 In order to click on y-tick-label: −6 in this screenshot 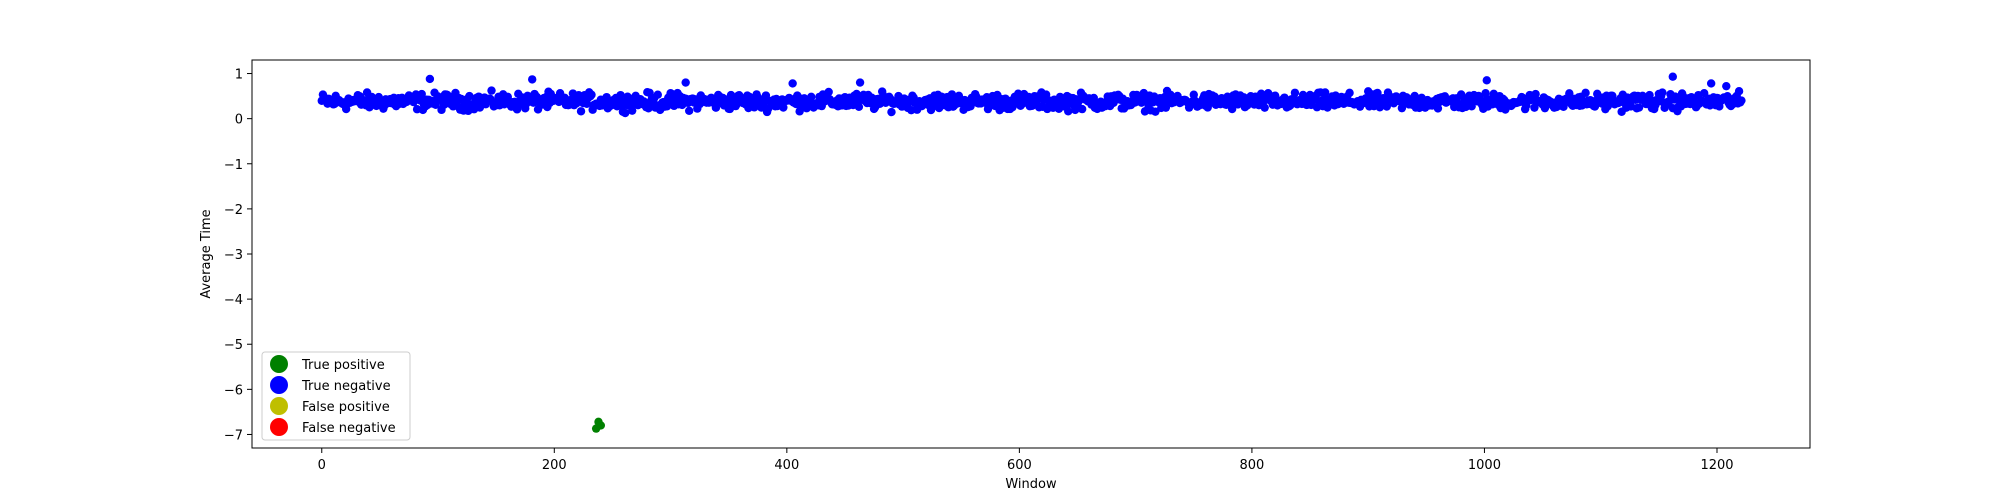, I will do `click(233, 390)`.